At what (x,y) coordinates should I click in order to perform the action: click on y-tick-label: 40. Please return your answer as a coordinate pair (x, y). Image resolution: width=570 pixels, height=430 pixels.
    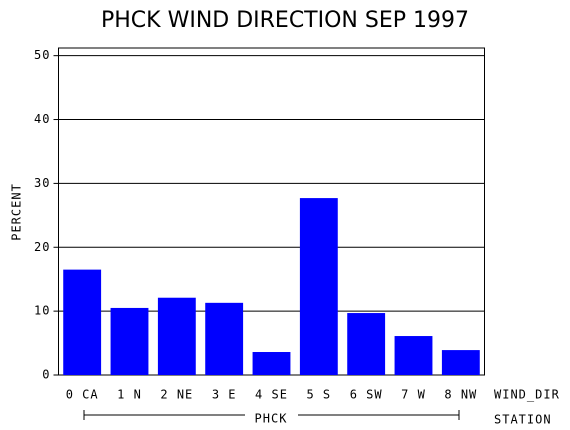
    Looking at the image, I should click on (42, 119).